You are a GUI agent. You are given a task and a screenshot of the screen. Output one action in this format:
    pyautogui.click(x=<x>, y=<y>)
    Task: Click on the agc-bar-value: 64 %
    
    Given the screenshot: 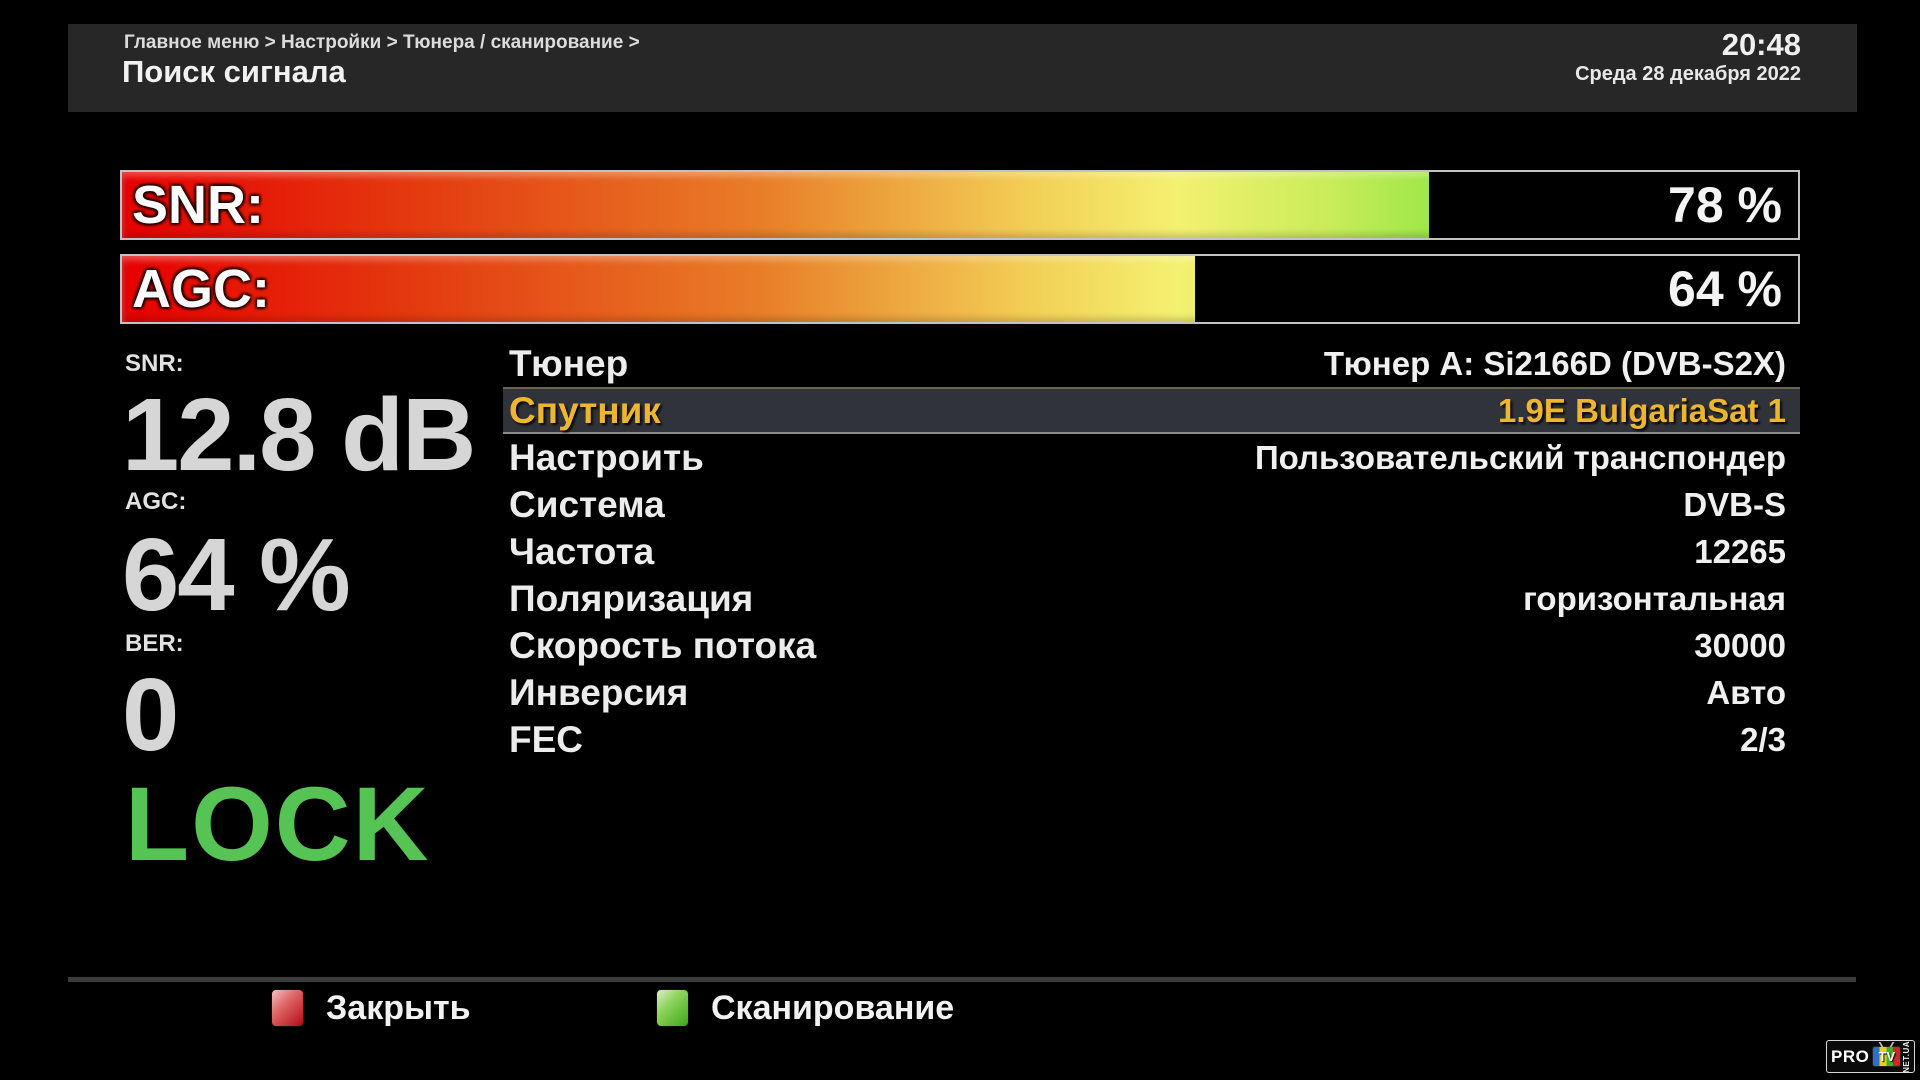 What is the action you would take?
    pyautogui.click(x=1725, y=289)
    